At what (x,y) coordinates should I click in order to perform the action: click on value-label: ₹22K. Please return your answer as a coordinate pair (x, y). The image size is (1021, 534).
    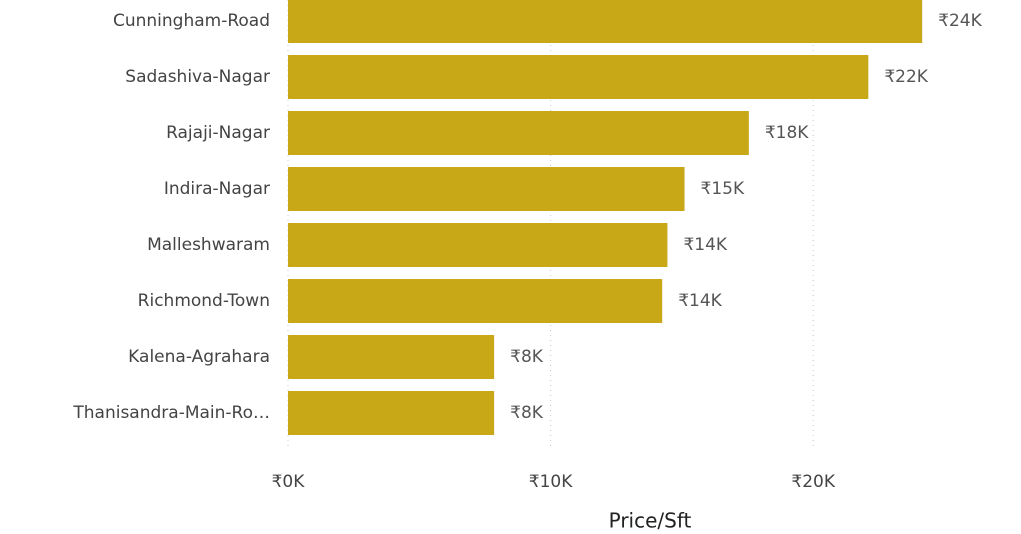
    Looking at the image, I should click on (906, 77).